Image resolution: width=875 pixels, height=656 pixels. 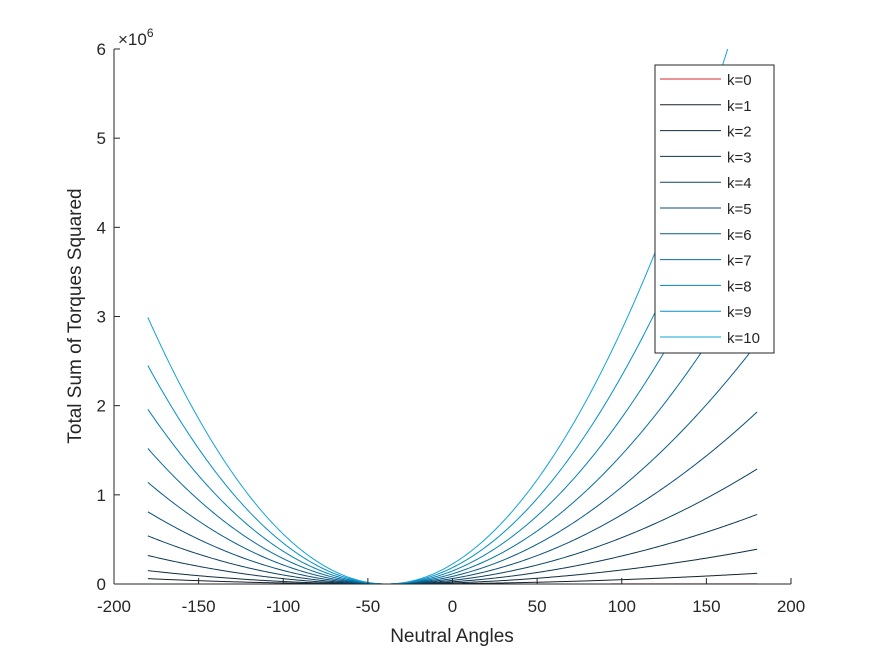 I want to click on y-tick-label: 5, so click(x=101, y=138).